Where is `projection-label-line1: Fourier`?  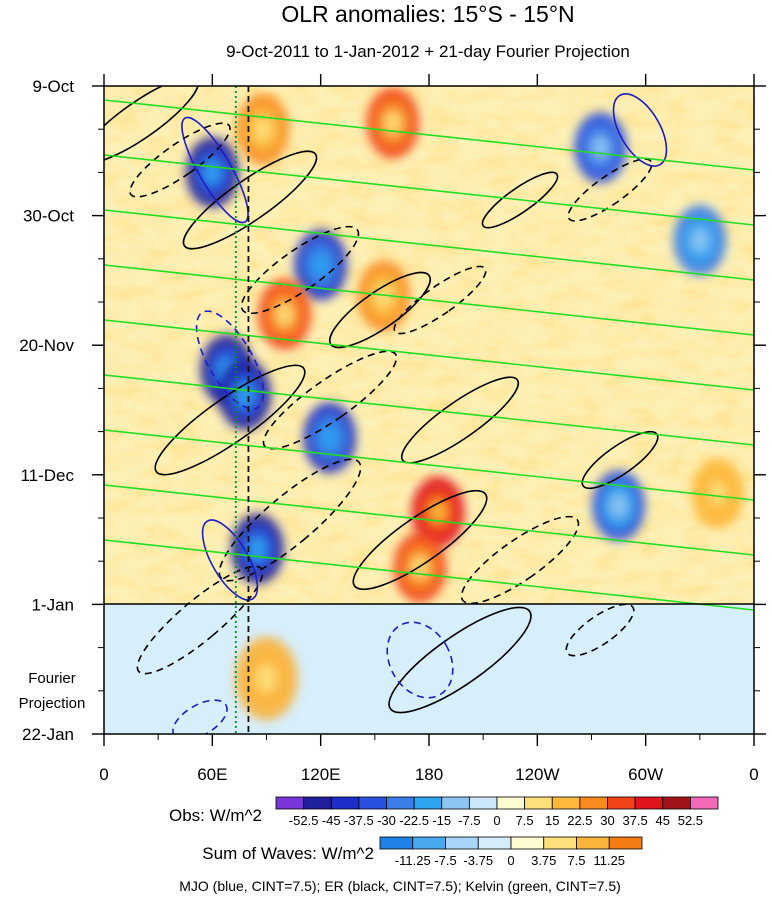 projection-label-line1: Fourier is located at coordinates (52, 678).